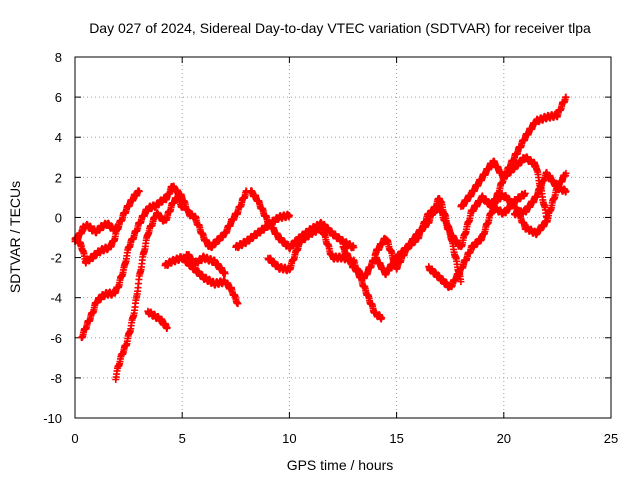  What do you see at coordinates (396, 438) in the screenshot?
I see `x-tick-label: 15` at bounding box center [396, 438].